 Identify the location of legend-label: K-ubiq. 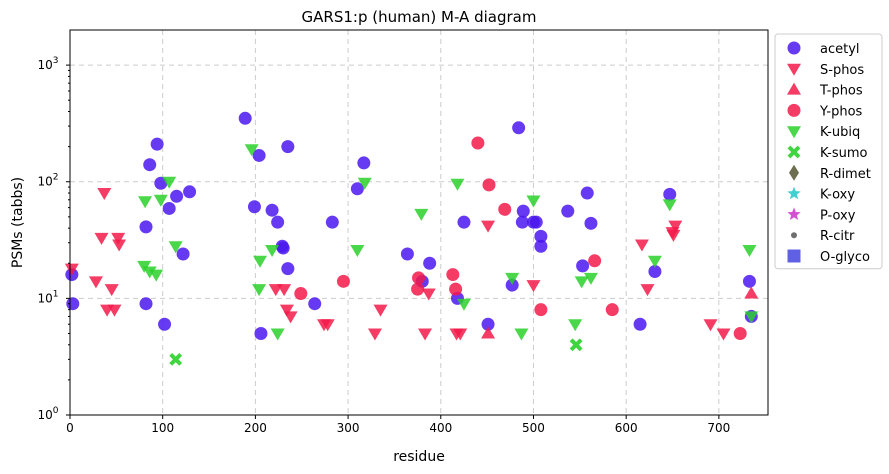
(840, 132).